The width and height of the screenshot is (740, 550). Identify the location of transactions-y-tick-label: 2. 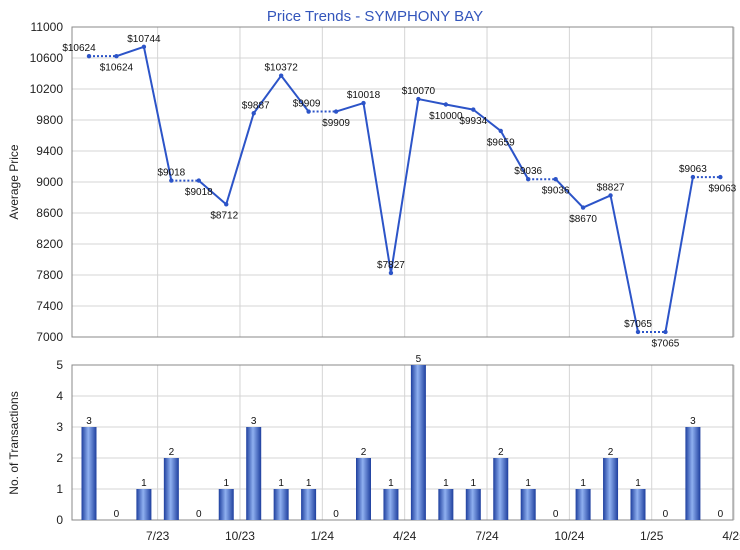
(59, 458).